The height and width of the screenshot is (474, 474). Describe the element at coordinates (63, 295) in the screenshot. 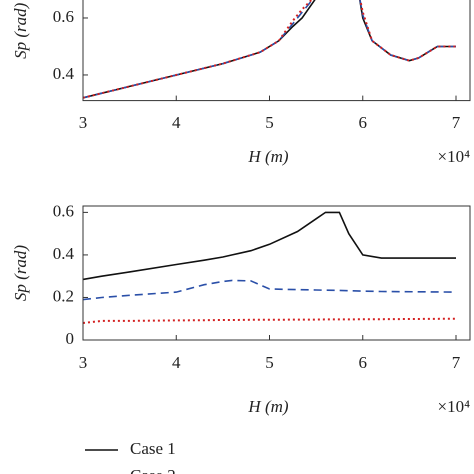

I see `y-tick-label: 0.2` at that location.